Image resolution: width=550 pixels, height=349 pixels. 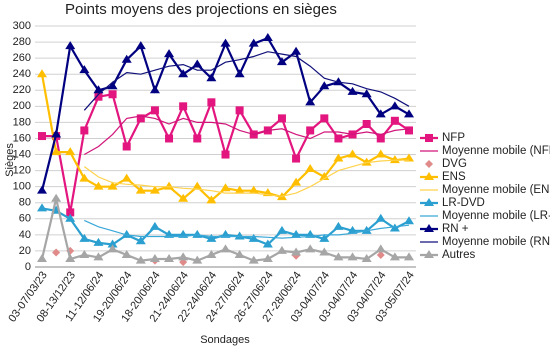 I want to click on legend-label: Moyenne mobile (LR-DVD), so click(x=496, y=216).